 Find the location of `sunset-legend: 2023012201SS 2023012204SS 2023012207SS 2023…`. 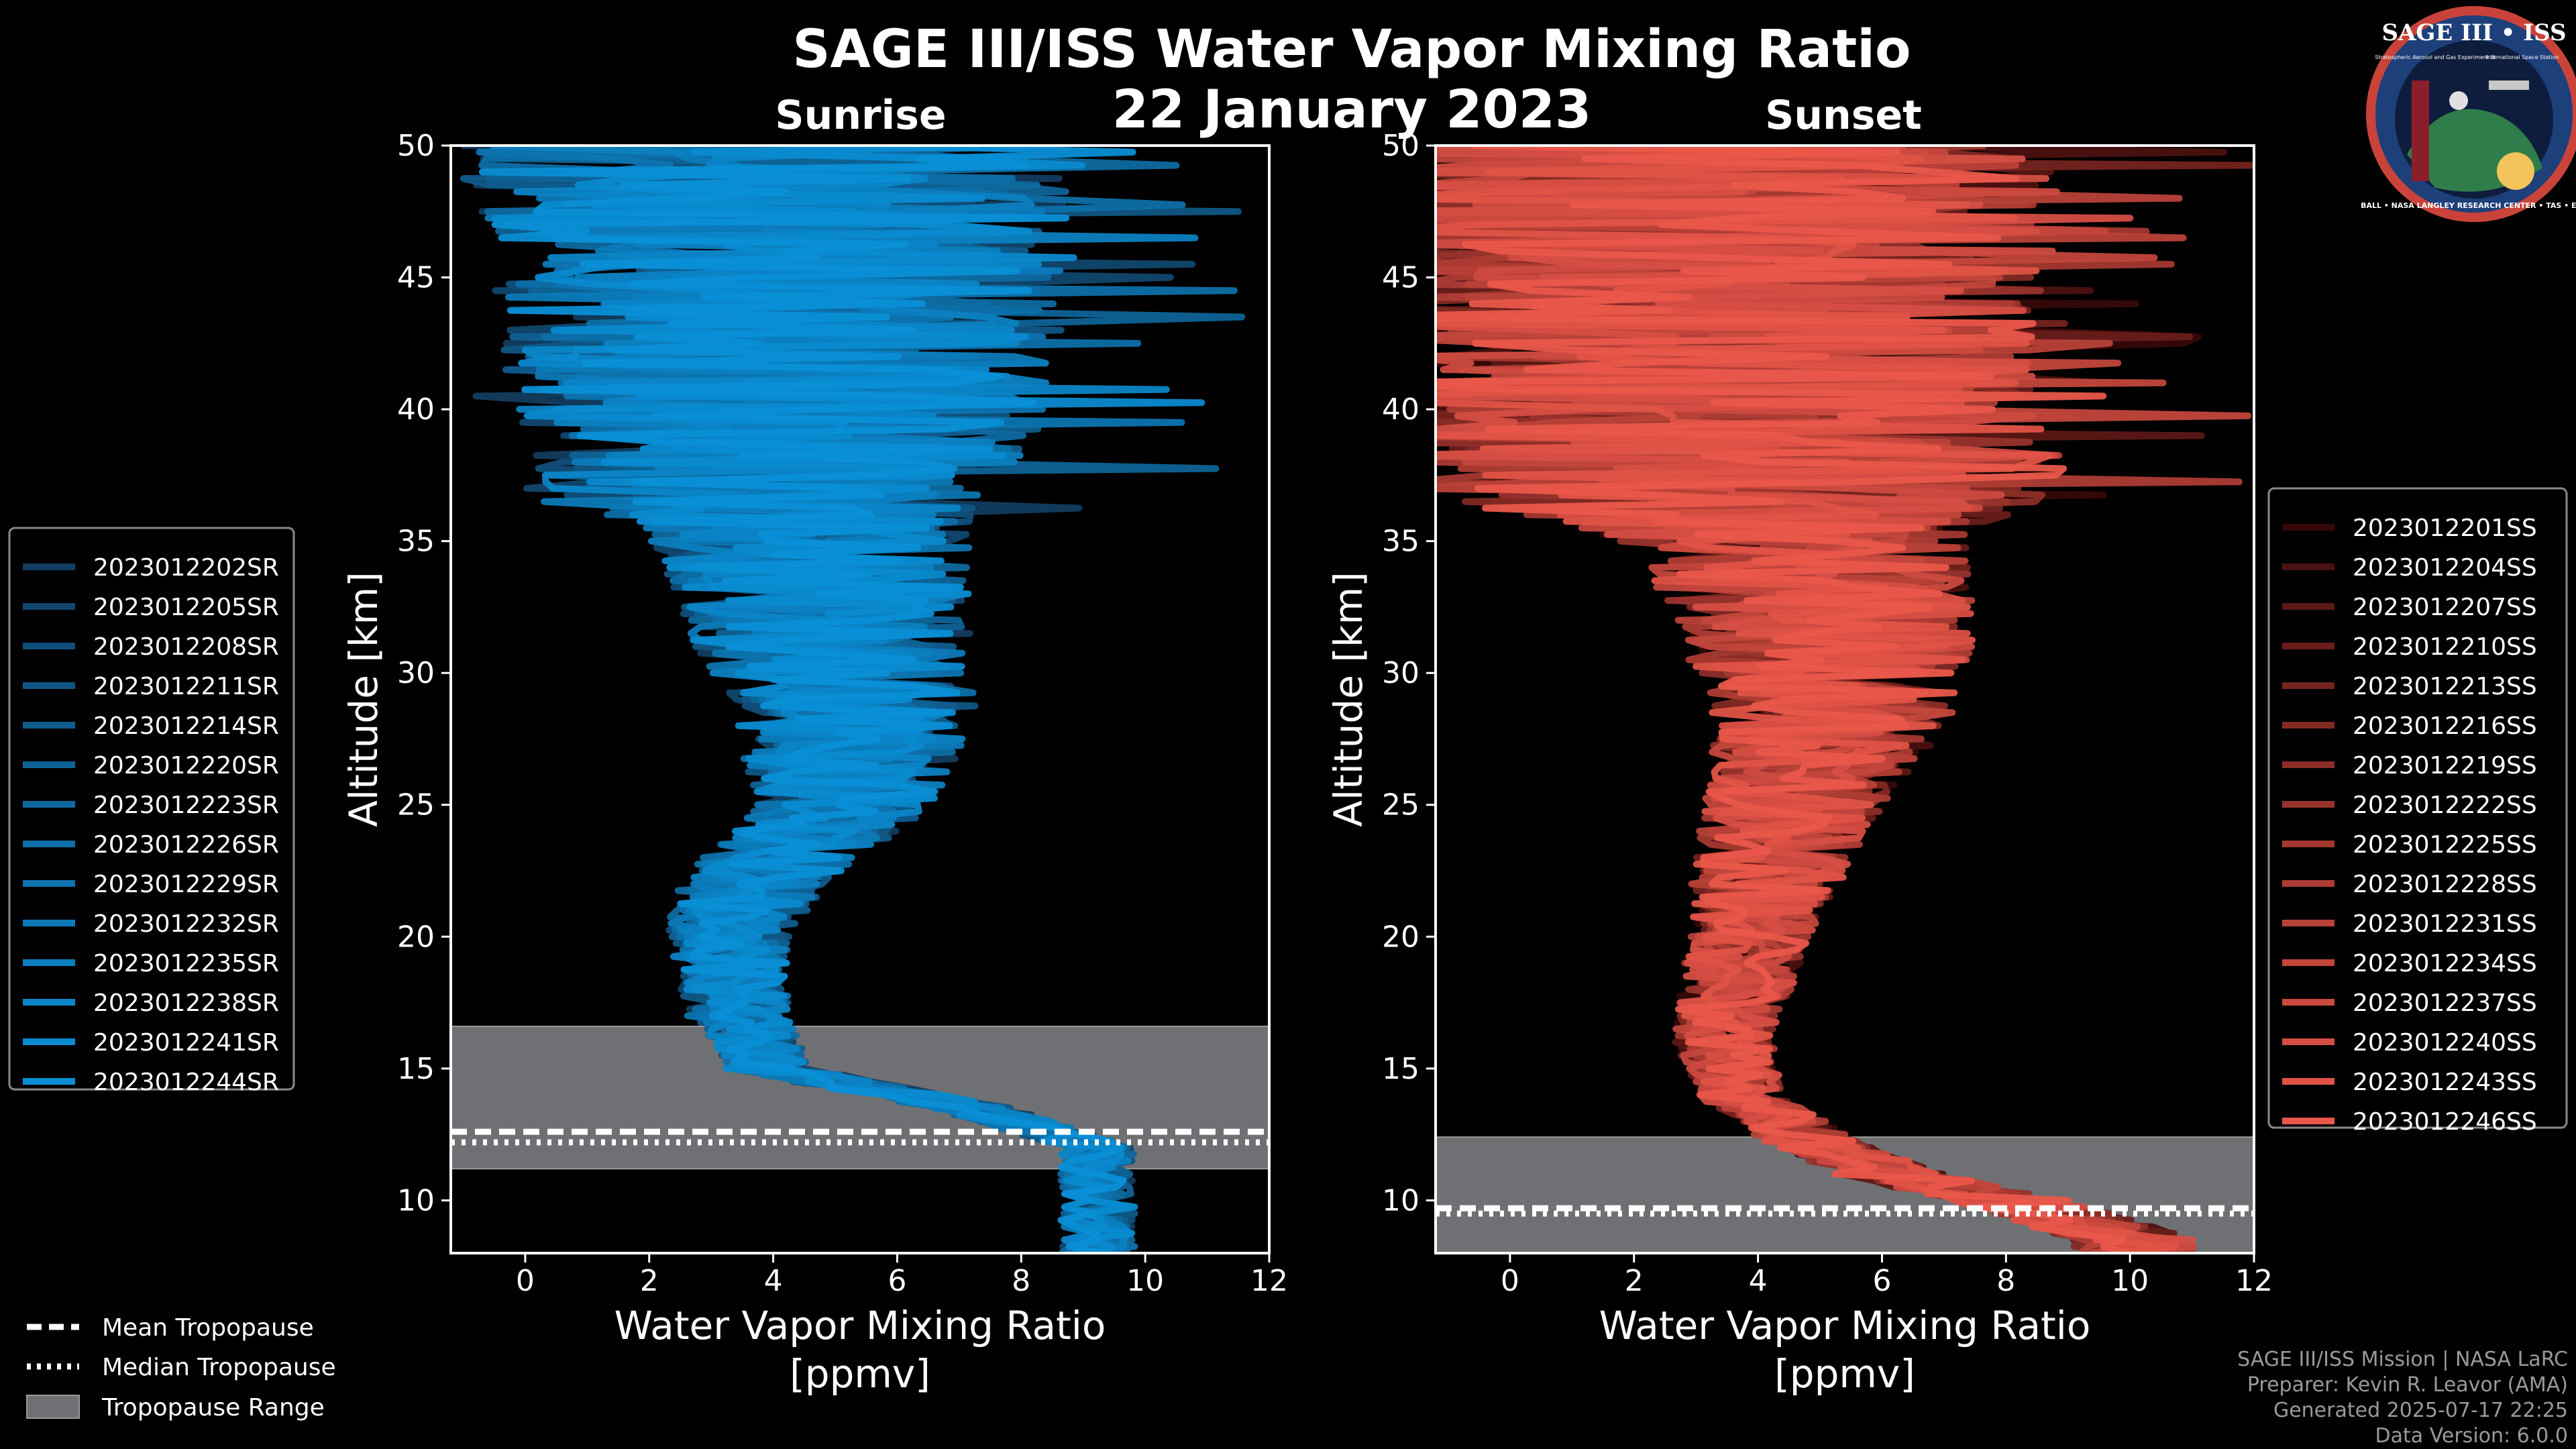

sunset-legend: 2023012201SS 2023012204SS 2023012207SS 2023… is located at coordinates (2417, 811).